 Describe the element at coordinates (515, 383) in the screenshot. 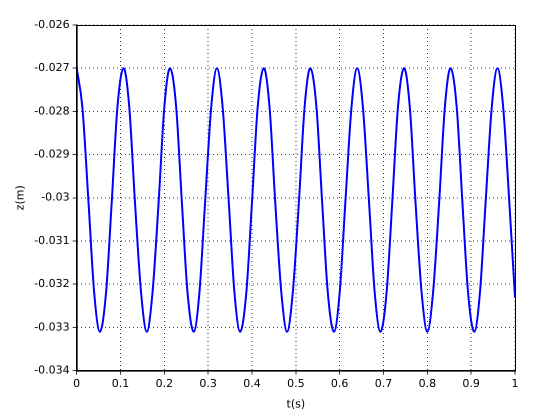

I see `x-tick-label: 1` at that location.